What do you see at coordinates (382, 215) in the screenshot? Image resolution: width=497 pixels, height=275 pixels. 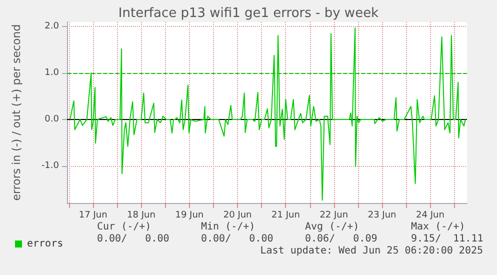 I see `x-tick-label: 23 Jun` at bounding box center [382, 215].